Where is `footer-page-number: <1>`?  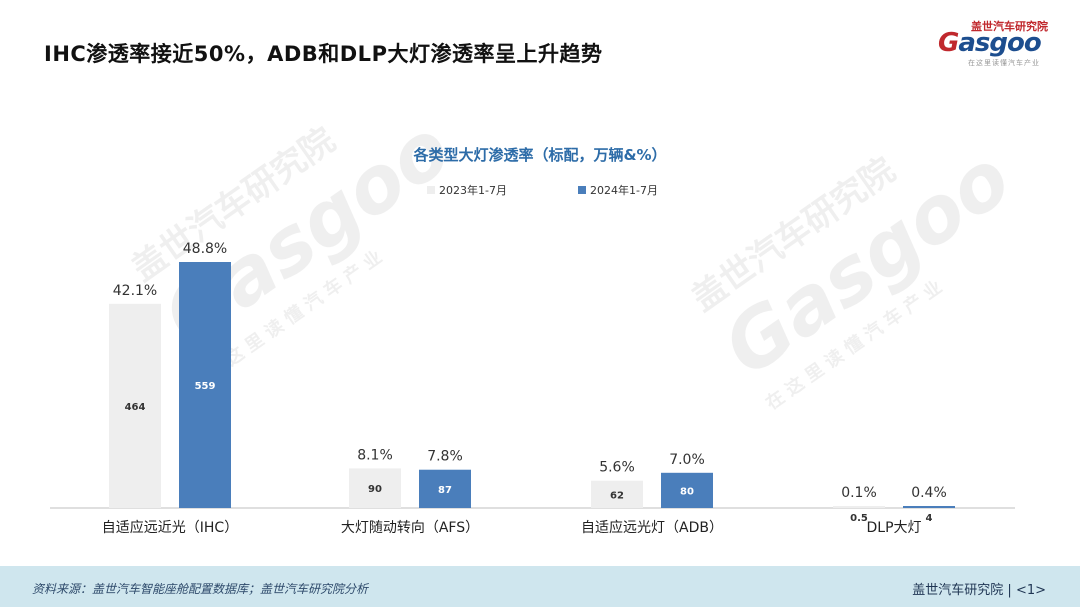 footer-page-number: <1> is located at coordinates (1030, 590).